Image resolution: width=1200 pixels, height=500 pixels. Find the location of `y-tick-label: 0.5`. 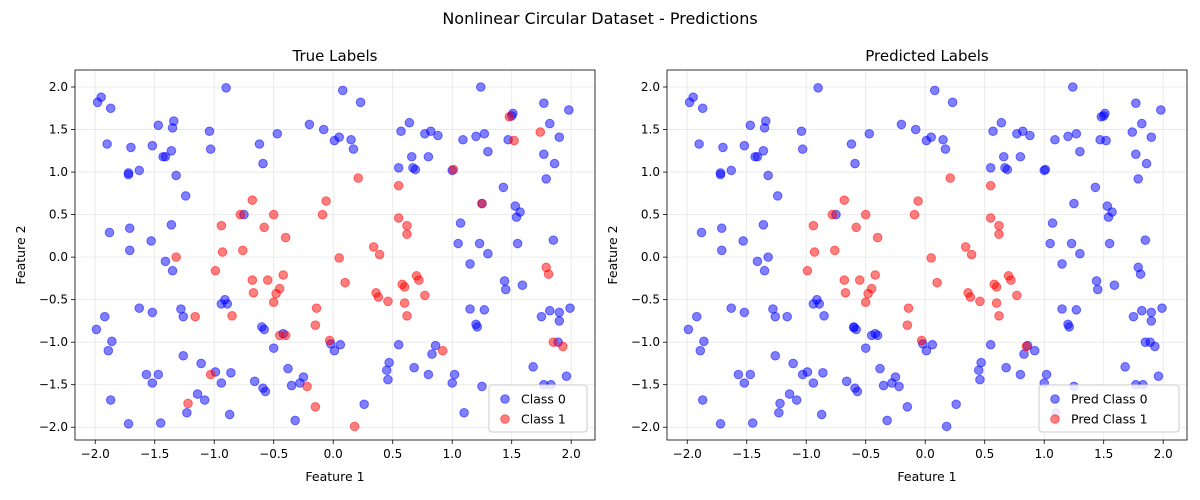

y-tick-label: 0.5 is located at coordinates (58, 215).